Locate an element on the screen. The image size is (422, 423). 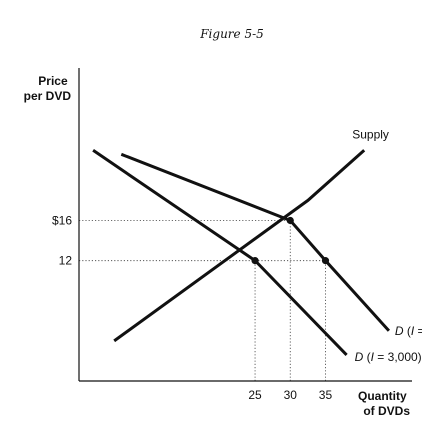
series-label-supply: Supply is located at coordinates (370, 134).